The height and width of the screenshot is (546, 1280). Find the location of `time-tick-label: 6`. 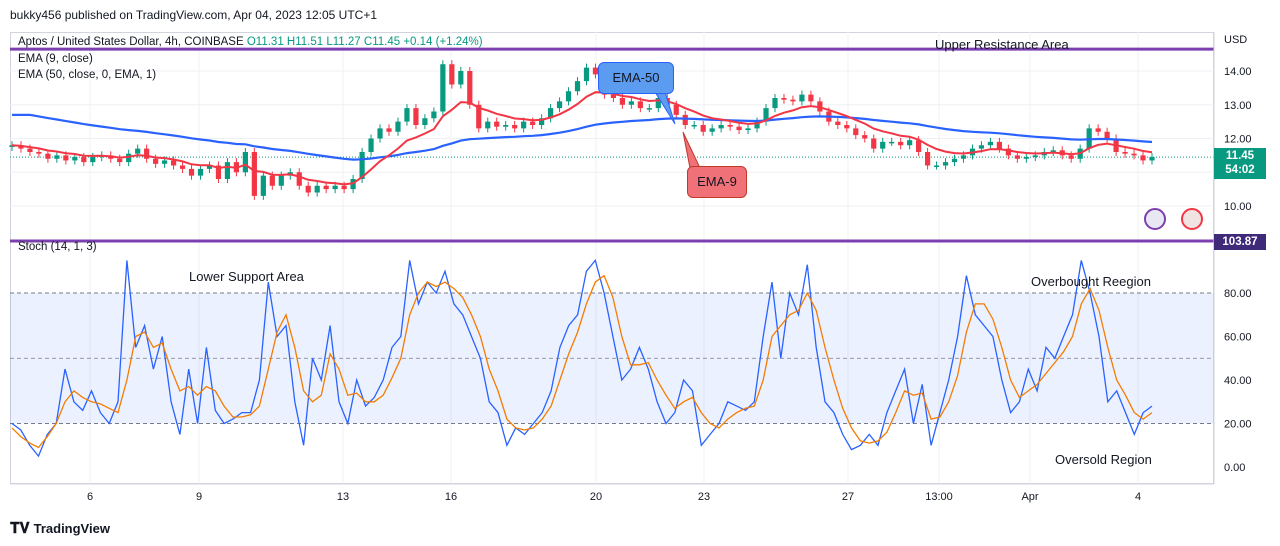

time-tick-label: 6 is located at coordinates (90, 497).